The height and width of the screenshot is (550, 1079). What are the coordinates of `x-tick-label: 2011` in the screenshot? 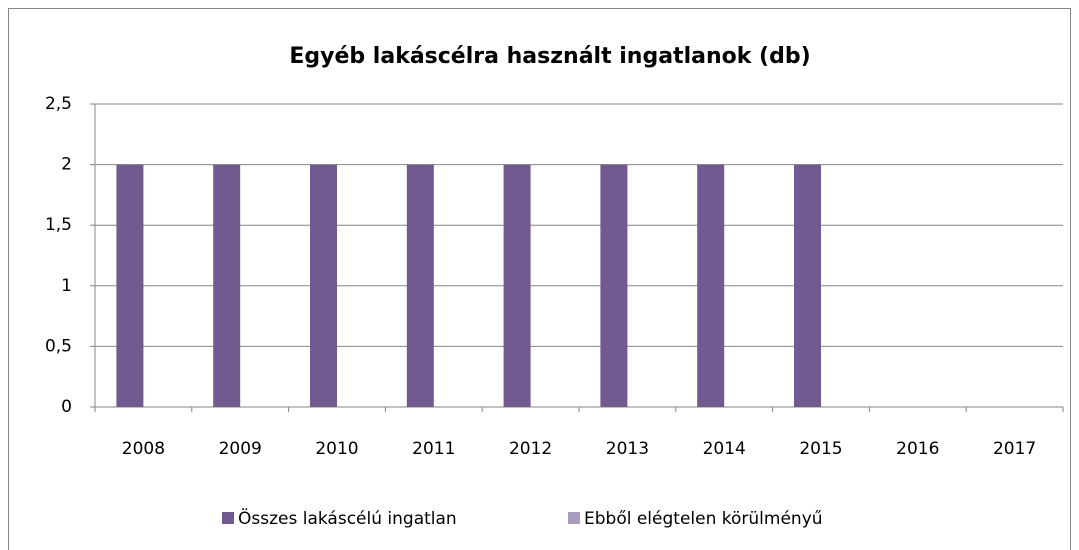 It's located at (433, 449).